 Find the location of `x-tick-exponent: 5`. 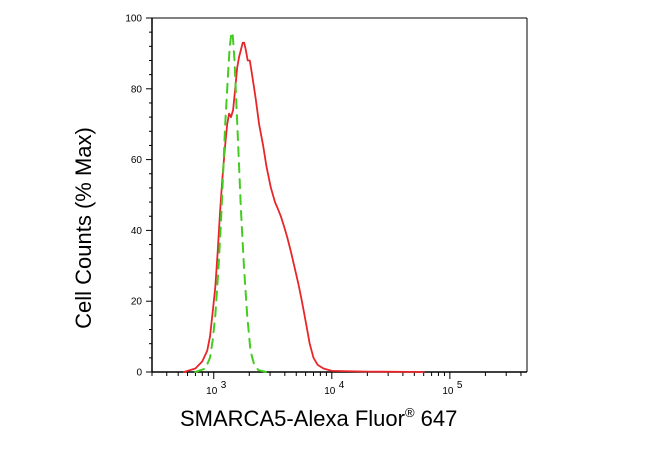

x-tick-exponent: 5 is located at coordinates (460, 385).